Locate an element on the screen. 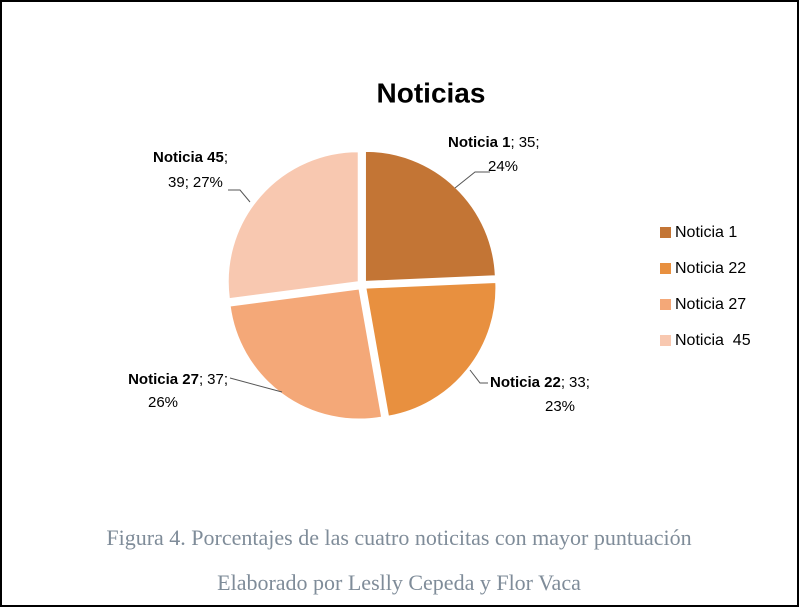 This screenshot has width=799, height=607. label-part: 24% is located at coordinates (503, 166).